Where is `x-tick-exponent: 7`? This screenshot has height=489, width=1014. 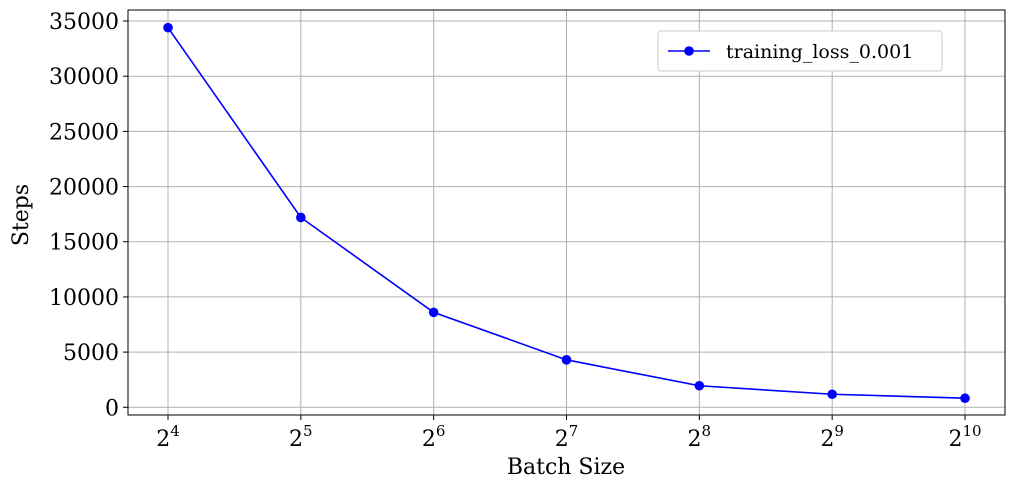 x-tick-exponent: 7 is located at coordinates (574, 431).